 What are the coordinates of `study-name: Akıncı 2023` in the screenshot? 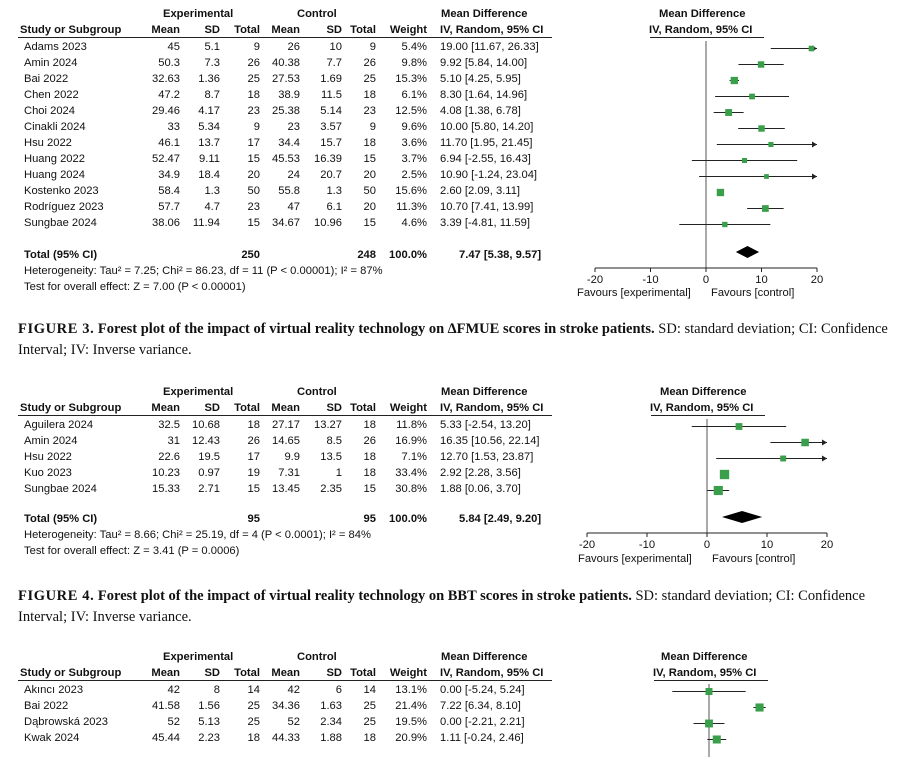 It's located at (54, 690).